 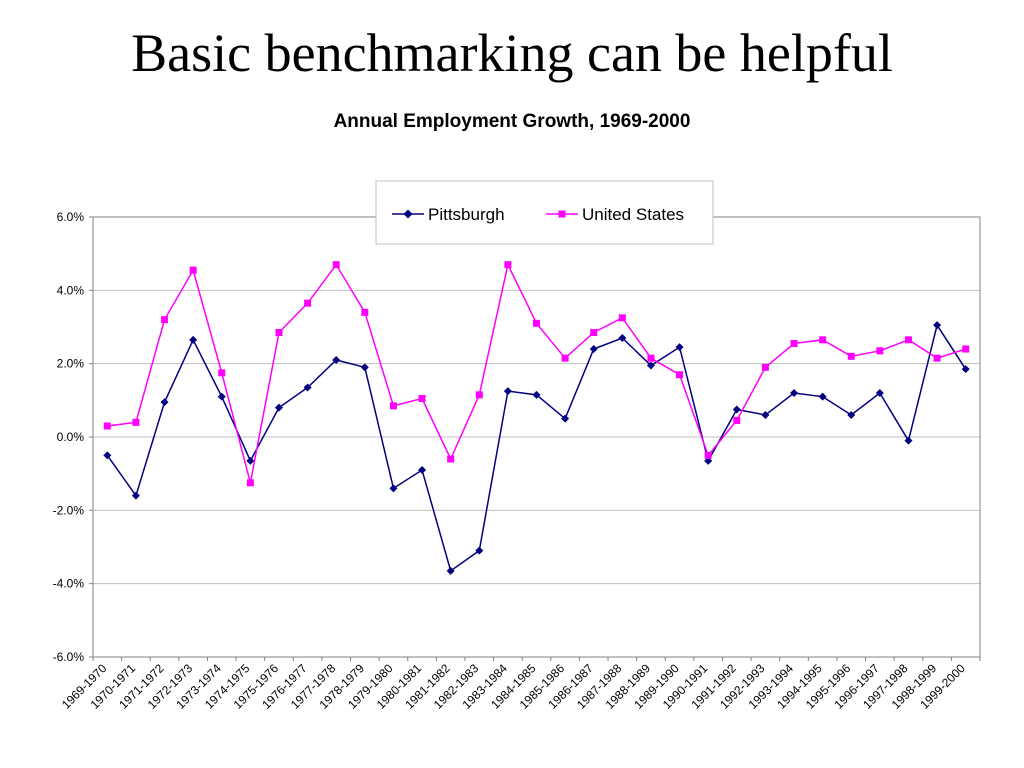 I want to click on y-tick-label: 6.0%, so click(x=71, y=217).